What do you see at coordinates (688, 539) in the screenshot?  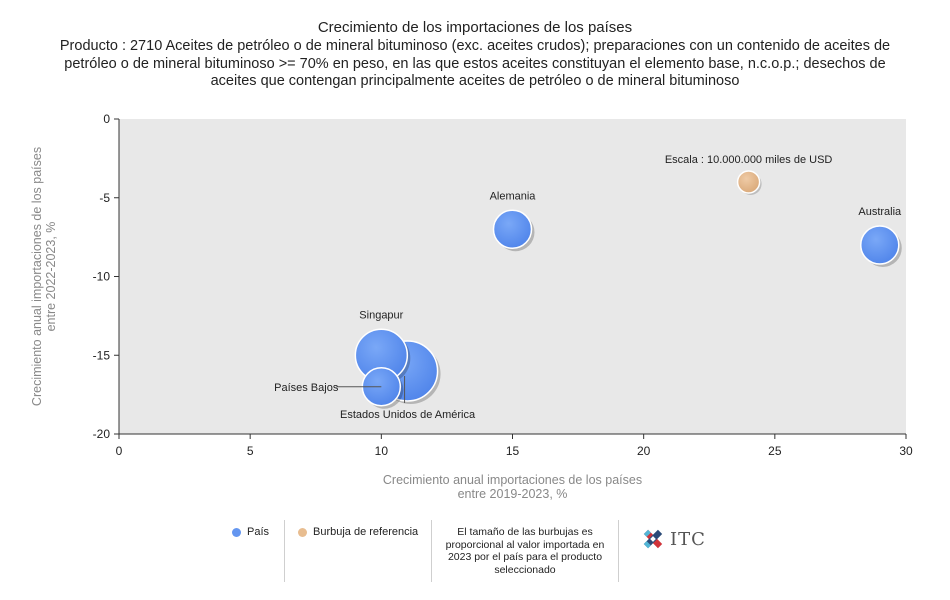 I see `itc-logo-text: ITC` at bounding box center [688, 539].